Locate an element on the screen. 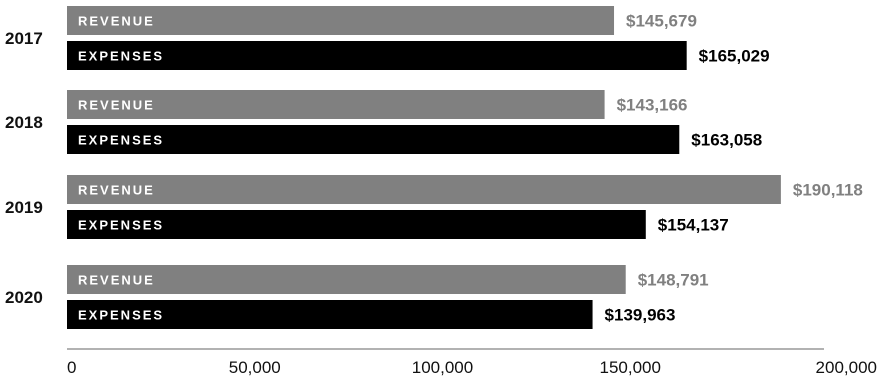  revenue-bar-label-2018: REVENUE is located at coordinates (116, 105).